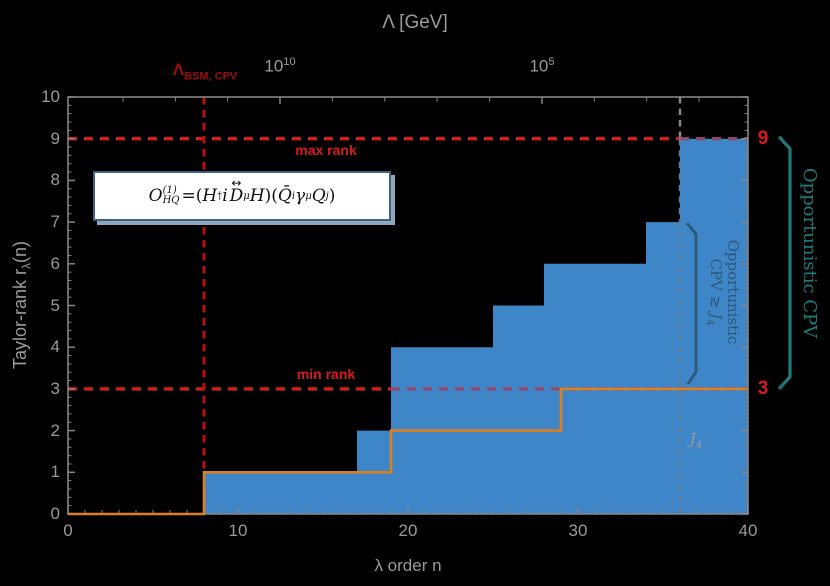  I want to click on eq-O: O, so click(155, 196).